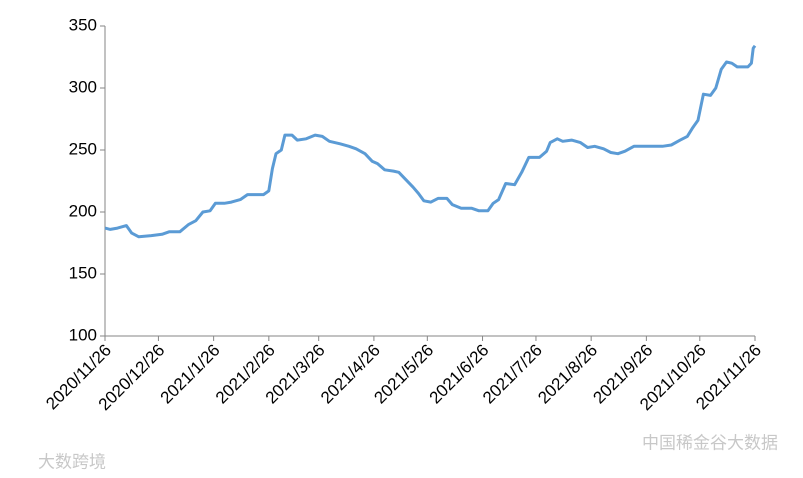 The height and width of the screenshot is (478, 803). Describe the element at coordinates (190, 374) in the screenshot. I see `x-tick-label: 2021/1/26` at that location.